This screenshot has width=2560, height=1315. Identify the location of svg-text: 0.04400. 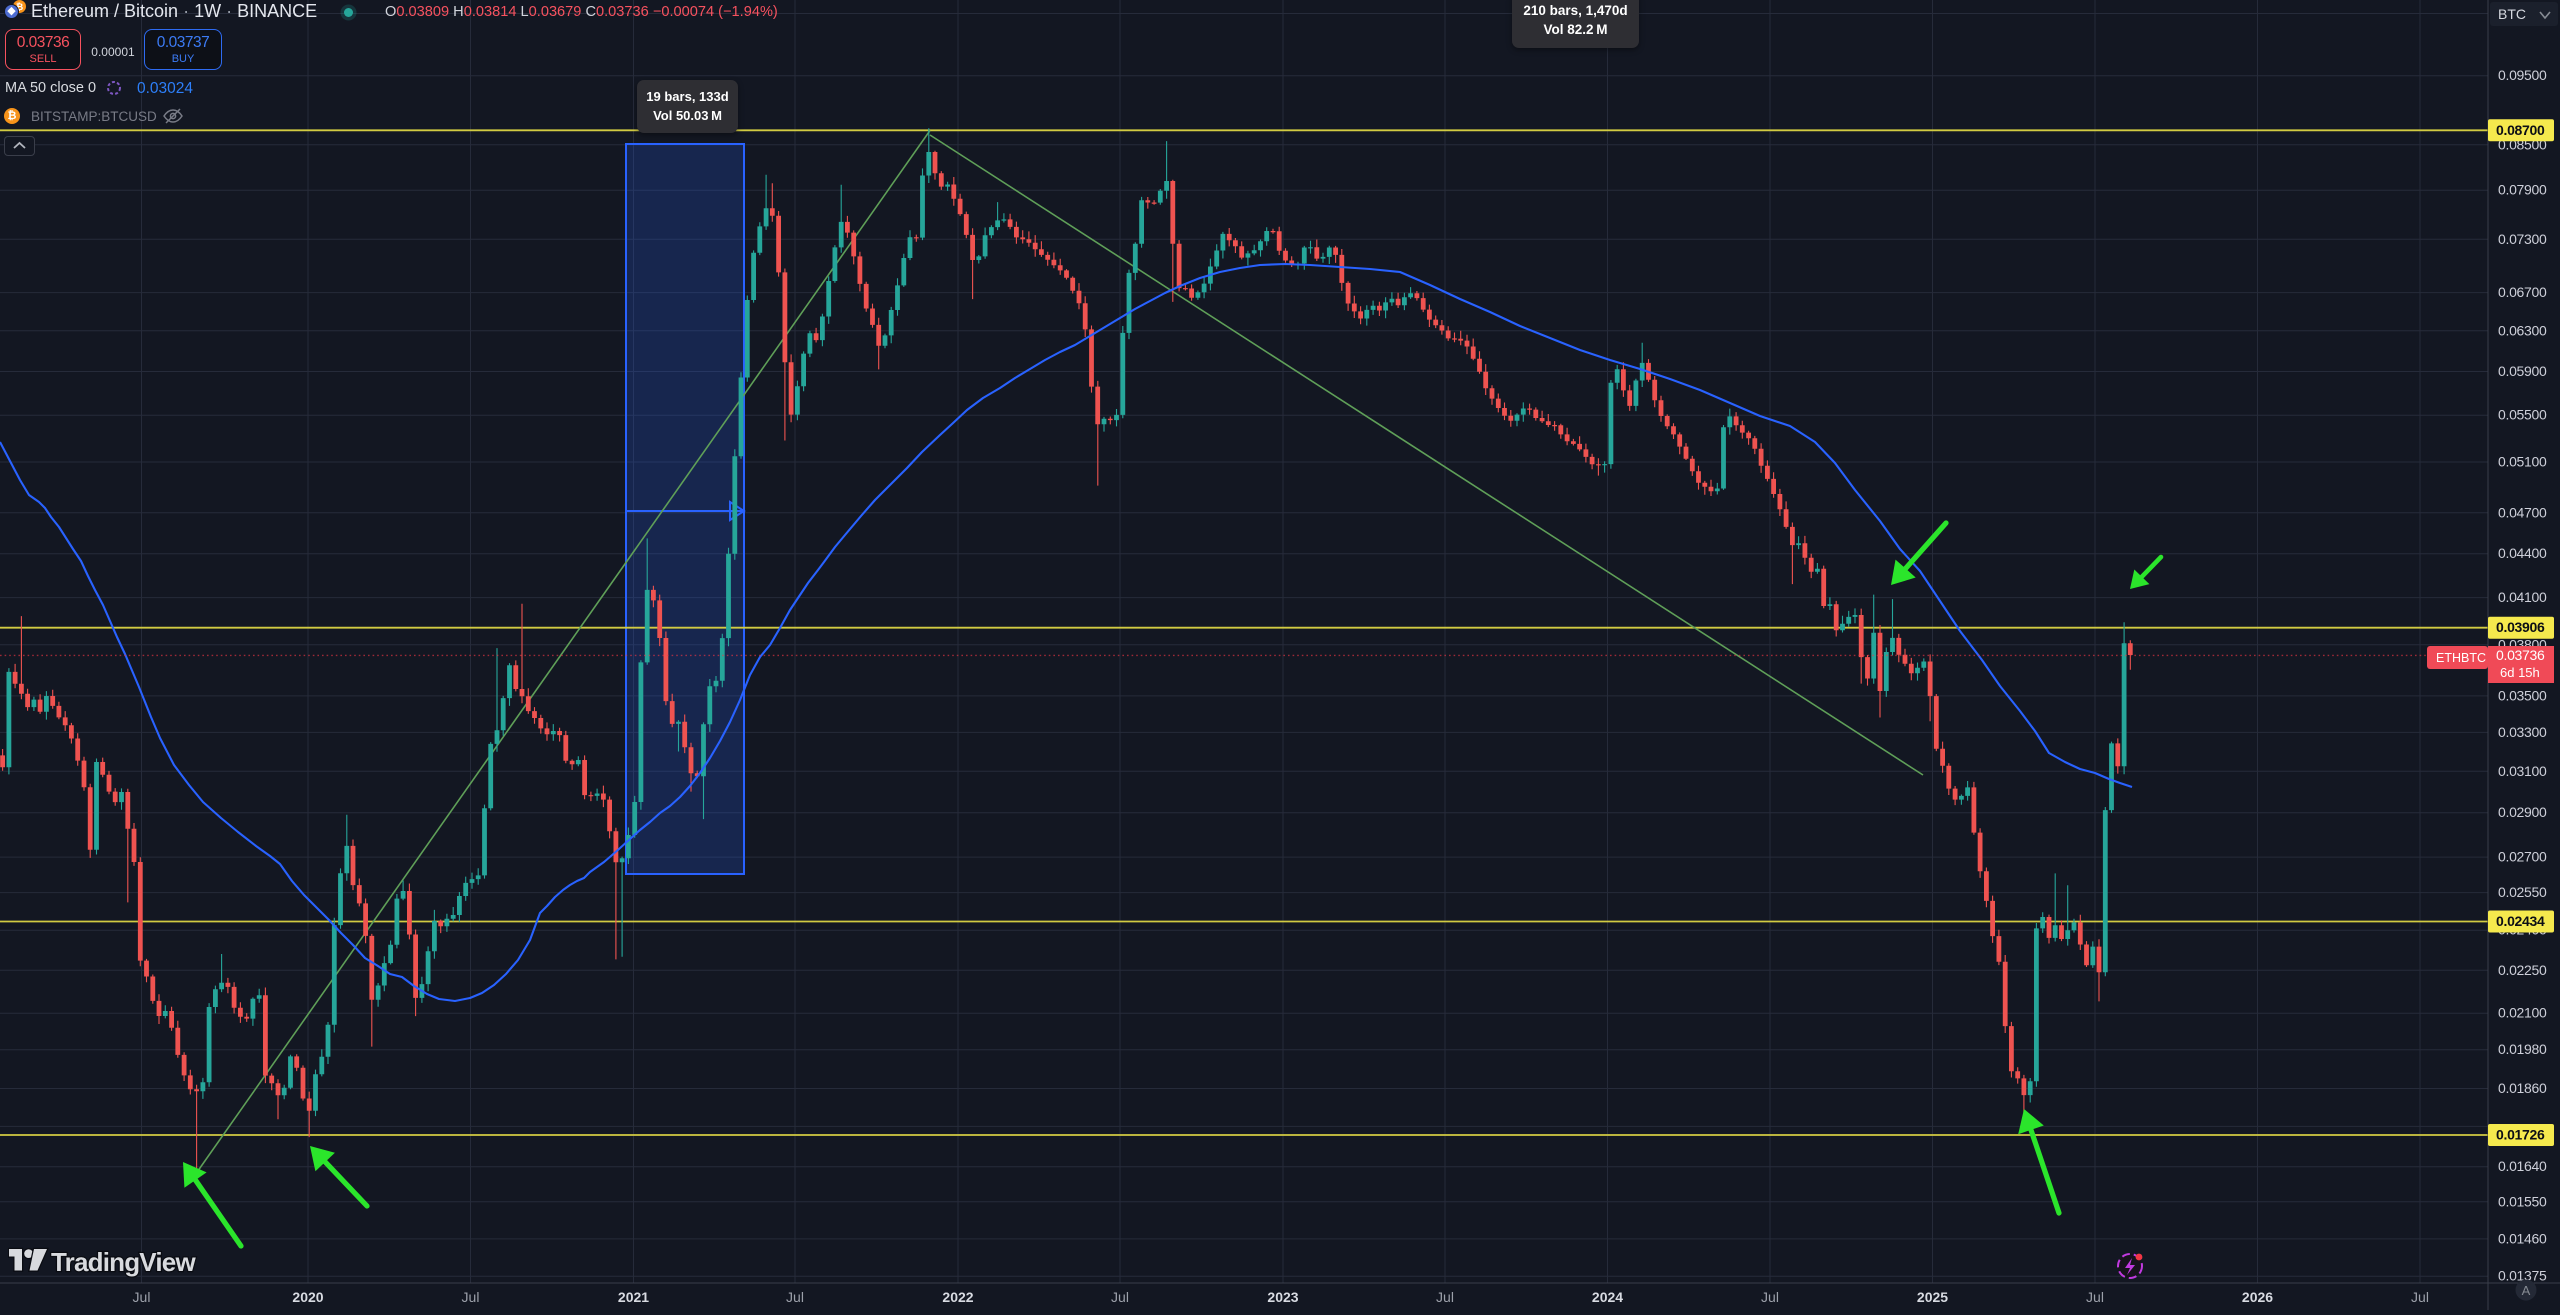
(2522, 553).